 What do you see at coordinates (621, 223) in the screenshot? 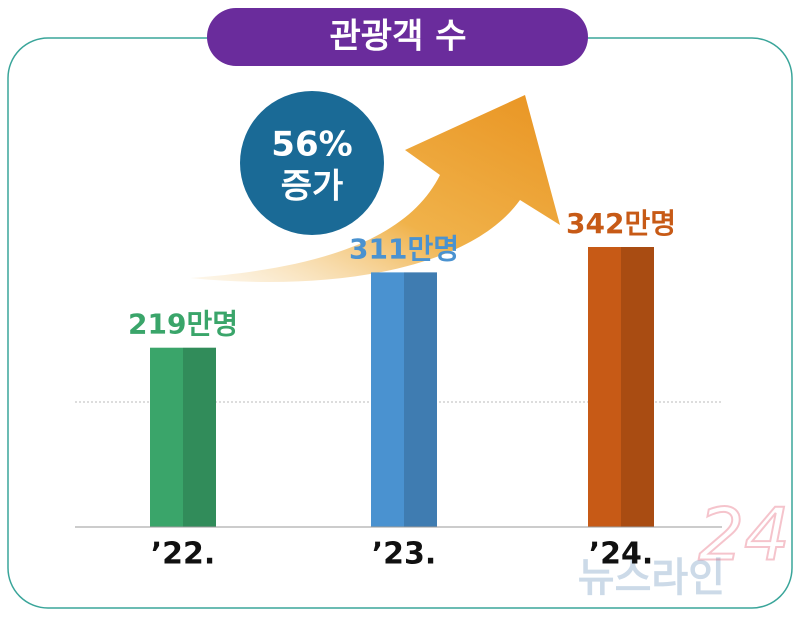
I see `value-label: 342만명` at bounding box center [621, 223].